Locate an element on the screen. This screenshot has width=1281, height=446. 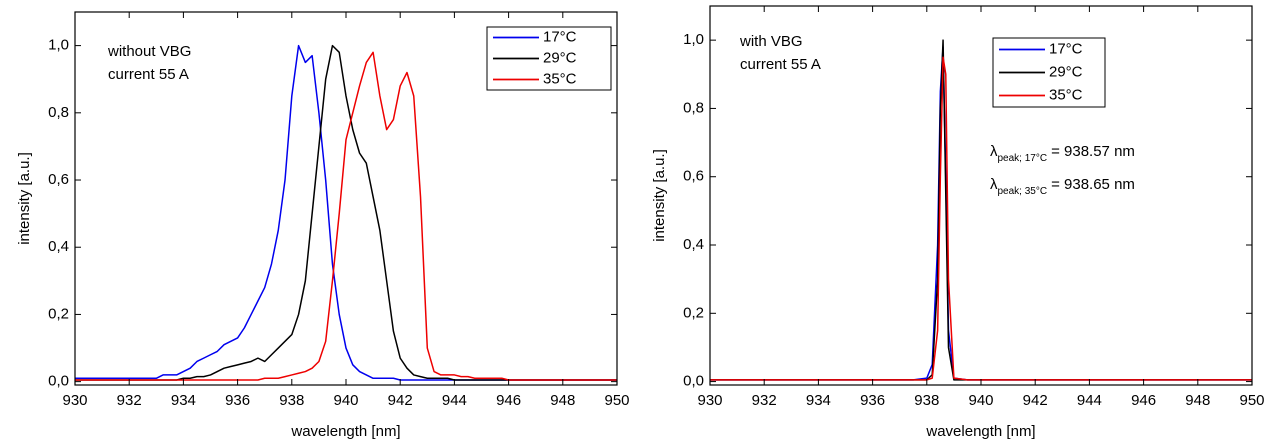
peak-annotation: λpeak; 17°C = 938.57 nm is located at coordinates (1062, 153).